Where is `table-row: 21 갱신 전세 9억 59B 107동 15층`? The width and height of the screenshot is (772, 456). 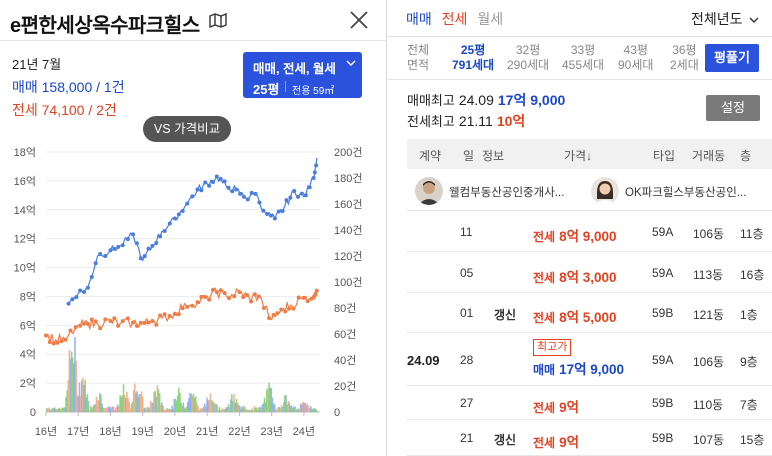
table-row: 21 갱신 전세 9억 59B 107동 15층 is located at coordinates (589, 438).